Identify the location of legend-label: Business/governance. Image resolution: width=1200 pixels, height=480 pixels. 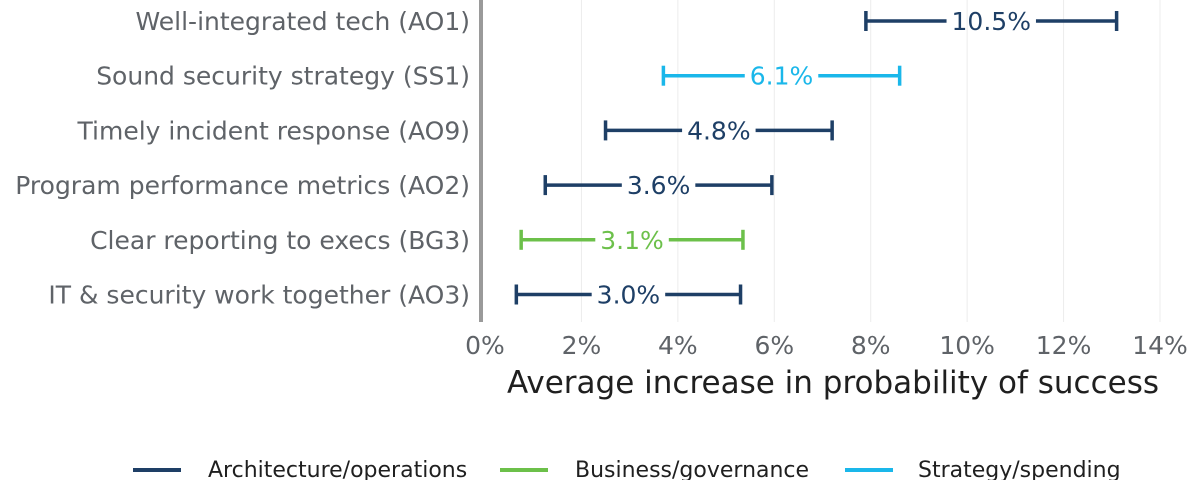
(692, 469).